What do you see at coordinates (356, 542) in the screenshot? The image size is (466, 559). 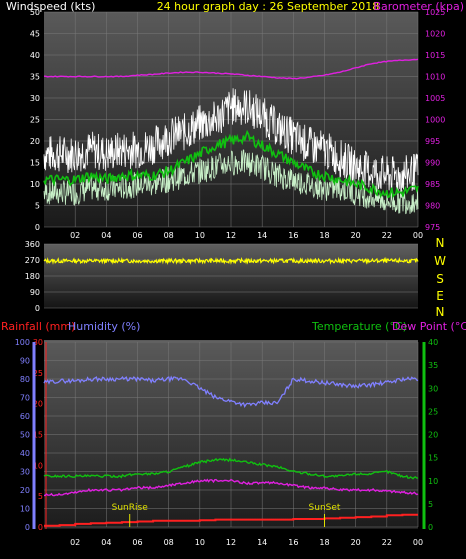 I see `climate-x-tick-label: 20` at bounding box center [356, 542].